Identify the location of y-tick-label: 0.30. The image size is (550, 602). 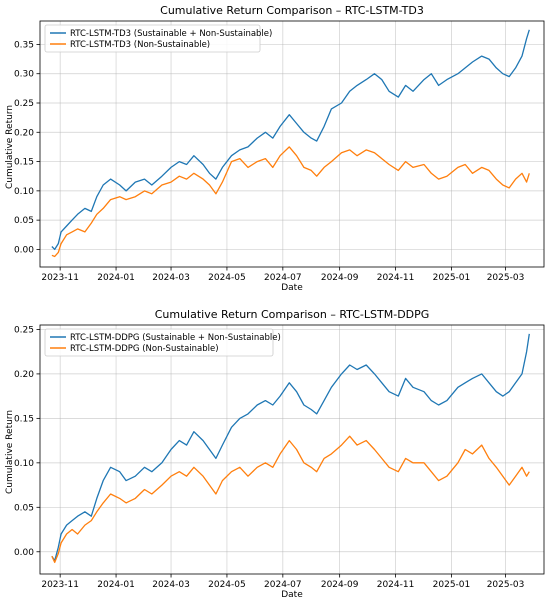
(24, 75).